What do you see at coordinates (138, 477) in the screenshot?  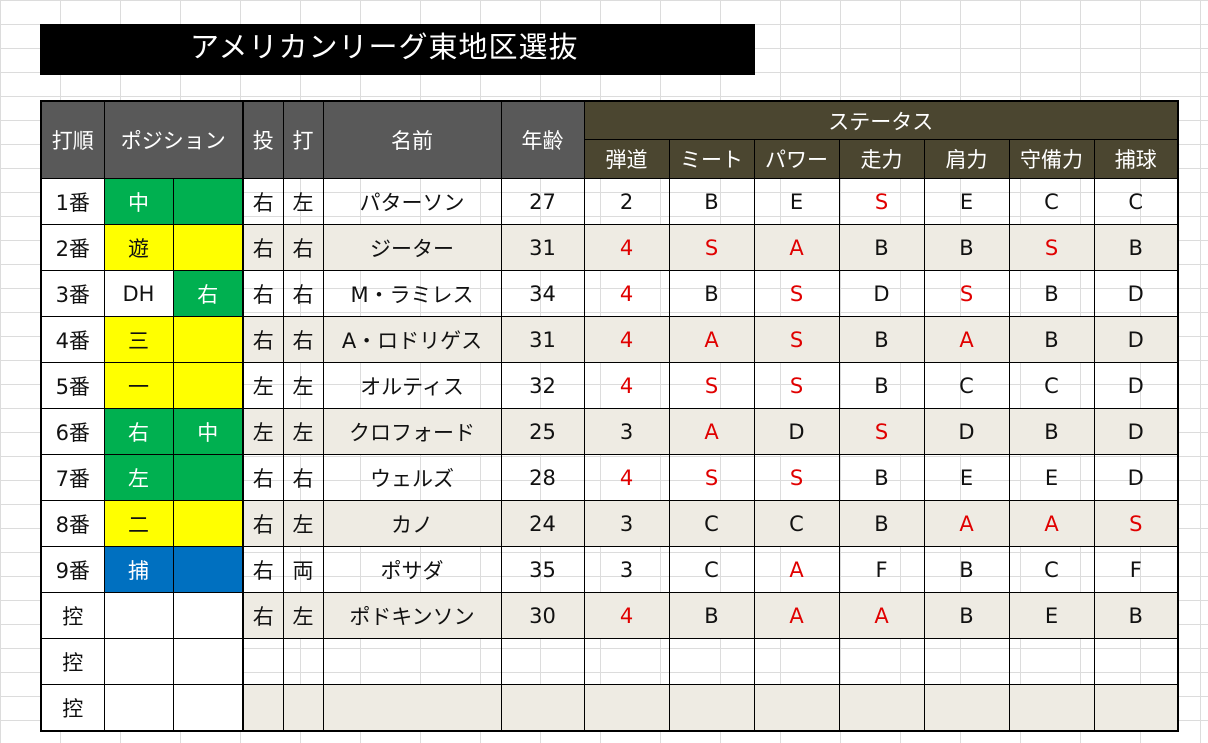 I see `position-cell: 左` at bounding box center [138, 477].